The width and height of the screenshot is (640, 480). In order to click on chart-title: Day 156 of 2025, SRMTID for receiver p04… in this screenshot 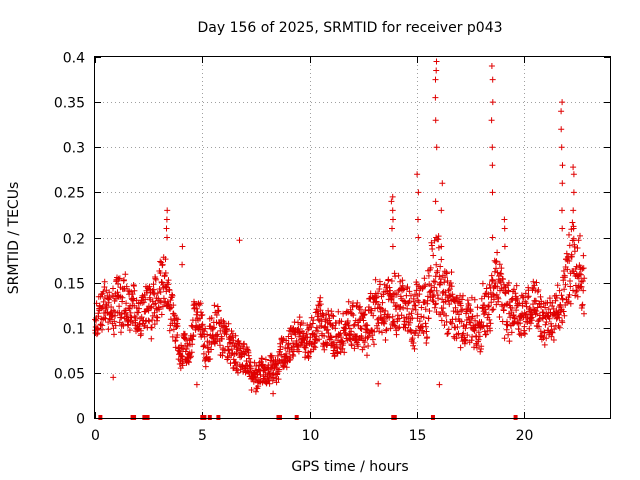, I will do `click(349, 28)`.